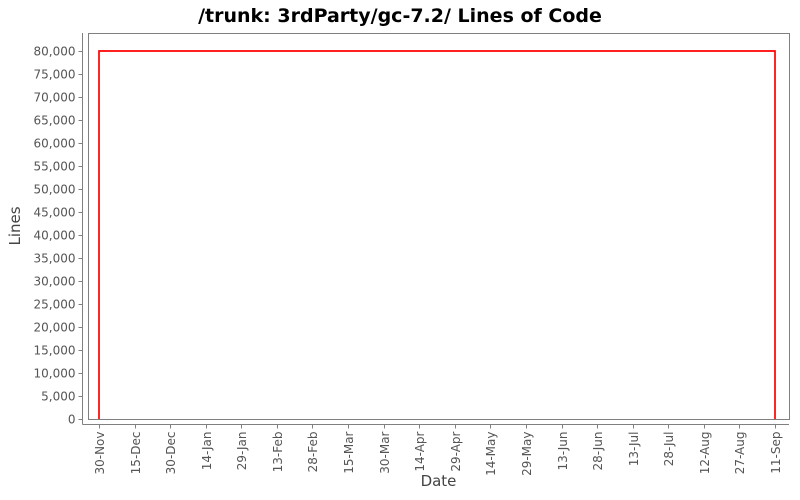 The image size is (800, 500). I want to click on x-tick-label: 30-Dec, so click(171, 453).